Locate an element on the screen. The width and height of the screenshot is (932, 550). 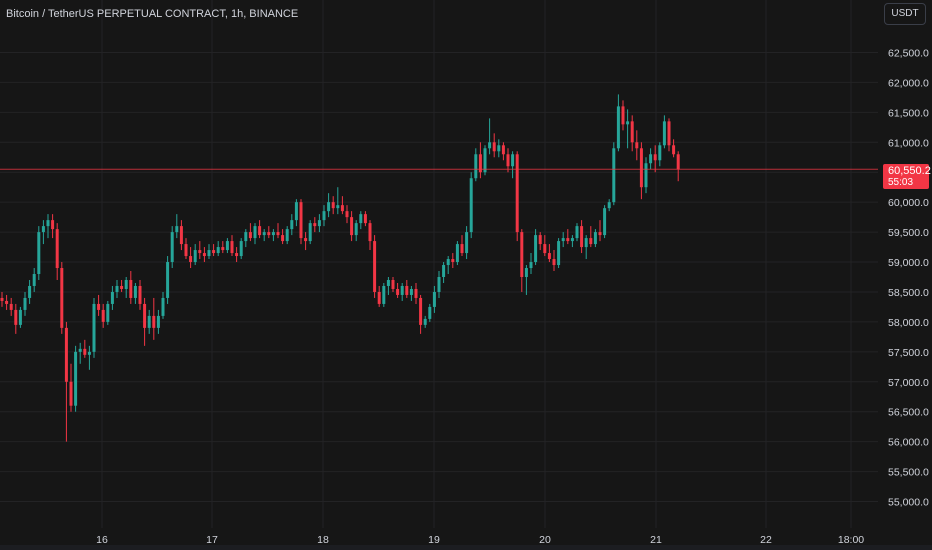
y-tick-label: 56,500.0 is located at coordinates (908, 413).